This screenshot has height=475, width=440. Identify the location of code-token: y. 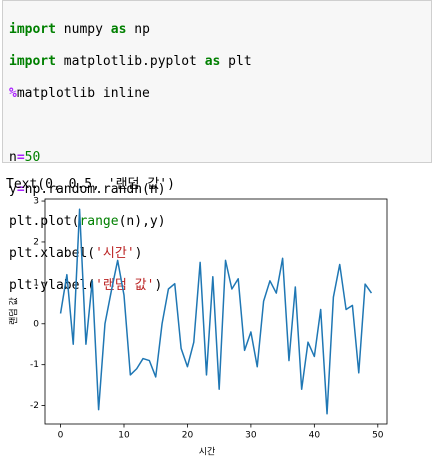
(13, 189).